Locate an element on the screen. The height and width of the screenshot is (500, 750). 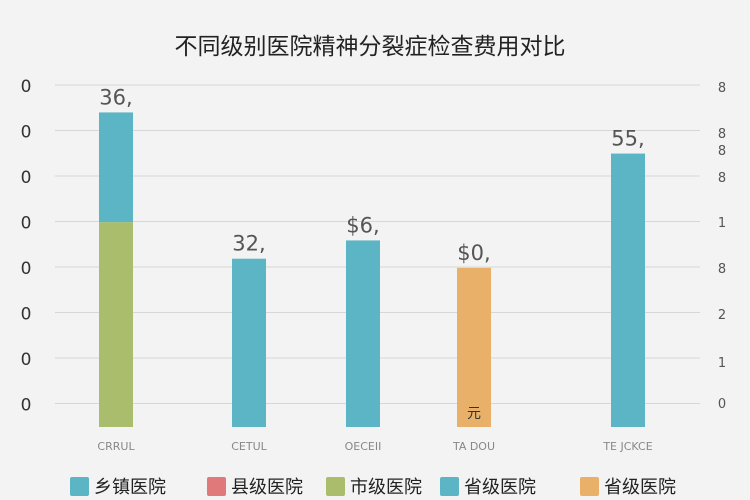
legend: 乡镇医院 县级医院 市级医院 省级医院 省级医院 is located at coordinates (373, 487).